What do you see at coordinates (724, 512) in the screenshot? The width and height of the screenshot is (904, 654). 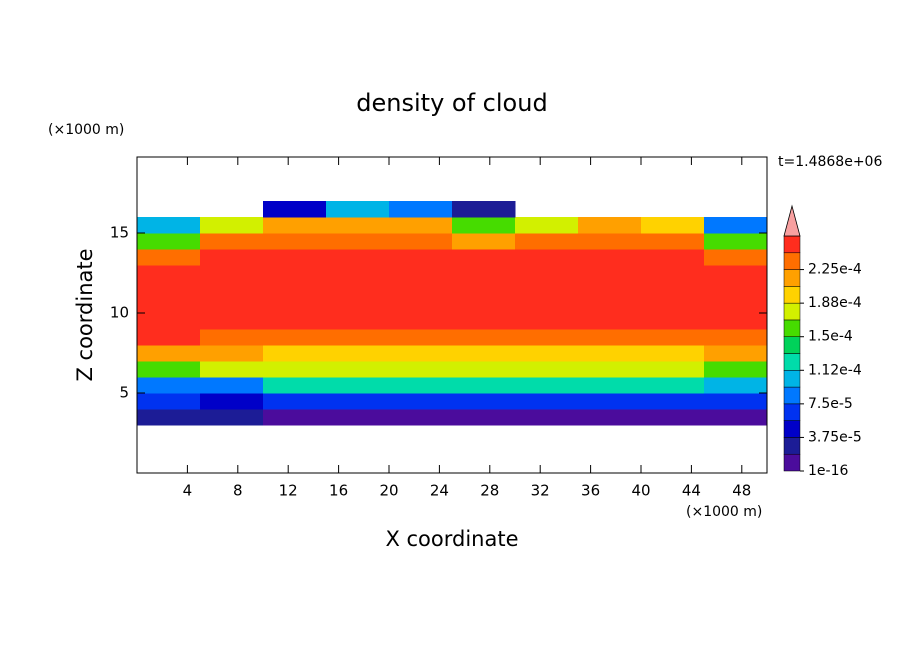 I see `x-unit: (×1000 m)` at bounding box center [724, 512].